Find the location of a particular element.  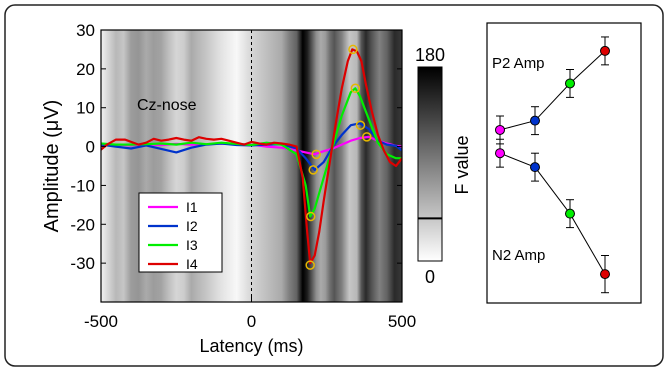

legend-box is located at coordinates (180, 232).